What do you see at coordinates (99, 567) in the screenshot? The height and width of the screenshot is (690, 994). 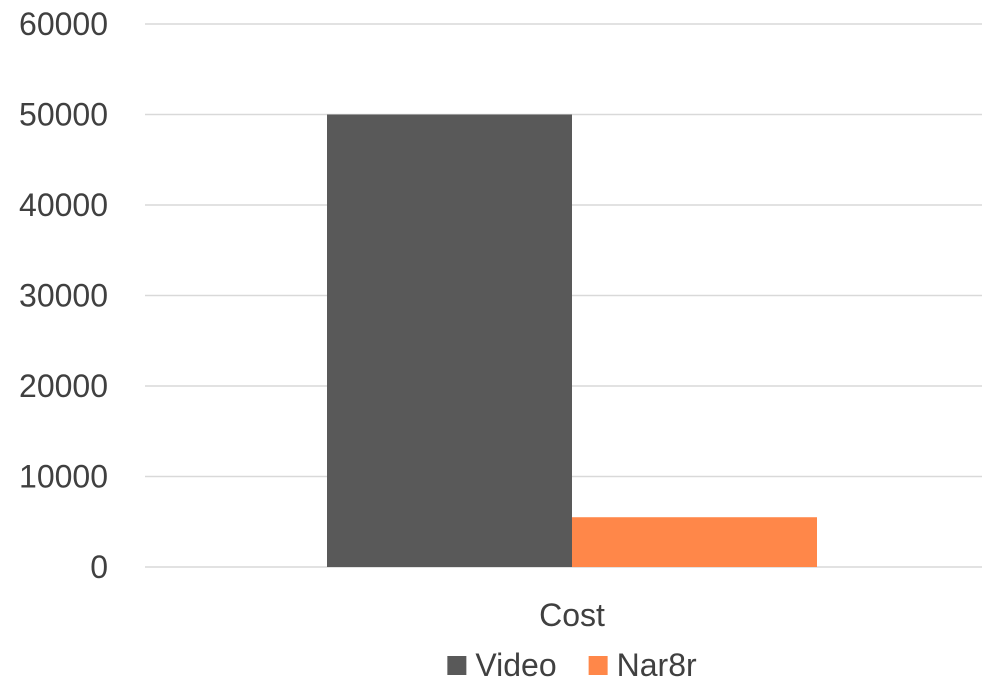 I see `y-tick-label: 0` at bounding box center [99, 567].